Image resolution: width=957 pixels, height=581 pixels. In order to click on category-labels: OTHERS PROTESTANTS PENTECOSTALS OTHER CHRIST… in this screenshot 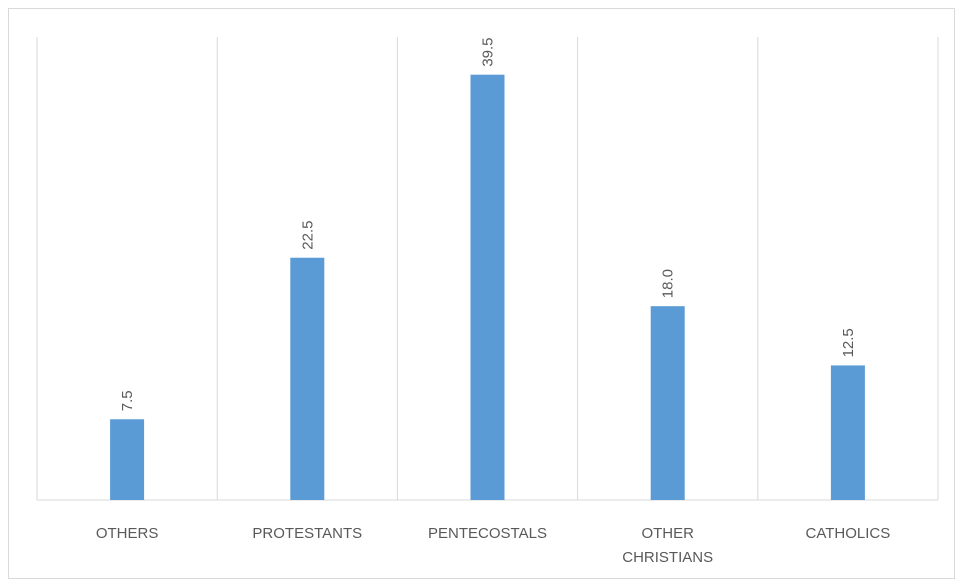, I will do `click(493, 545)`.